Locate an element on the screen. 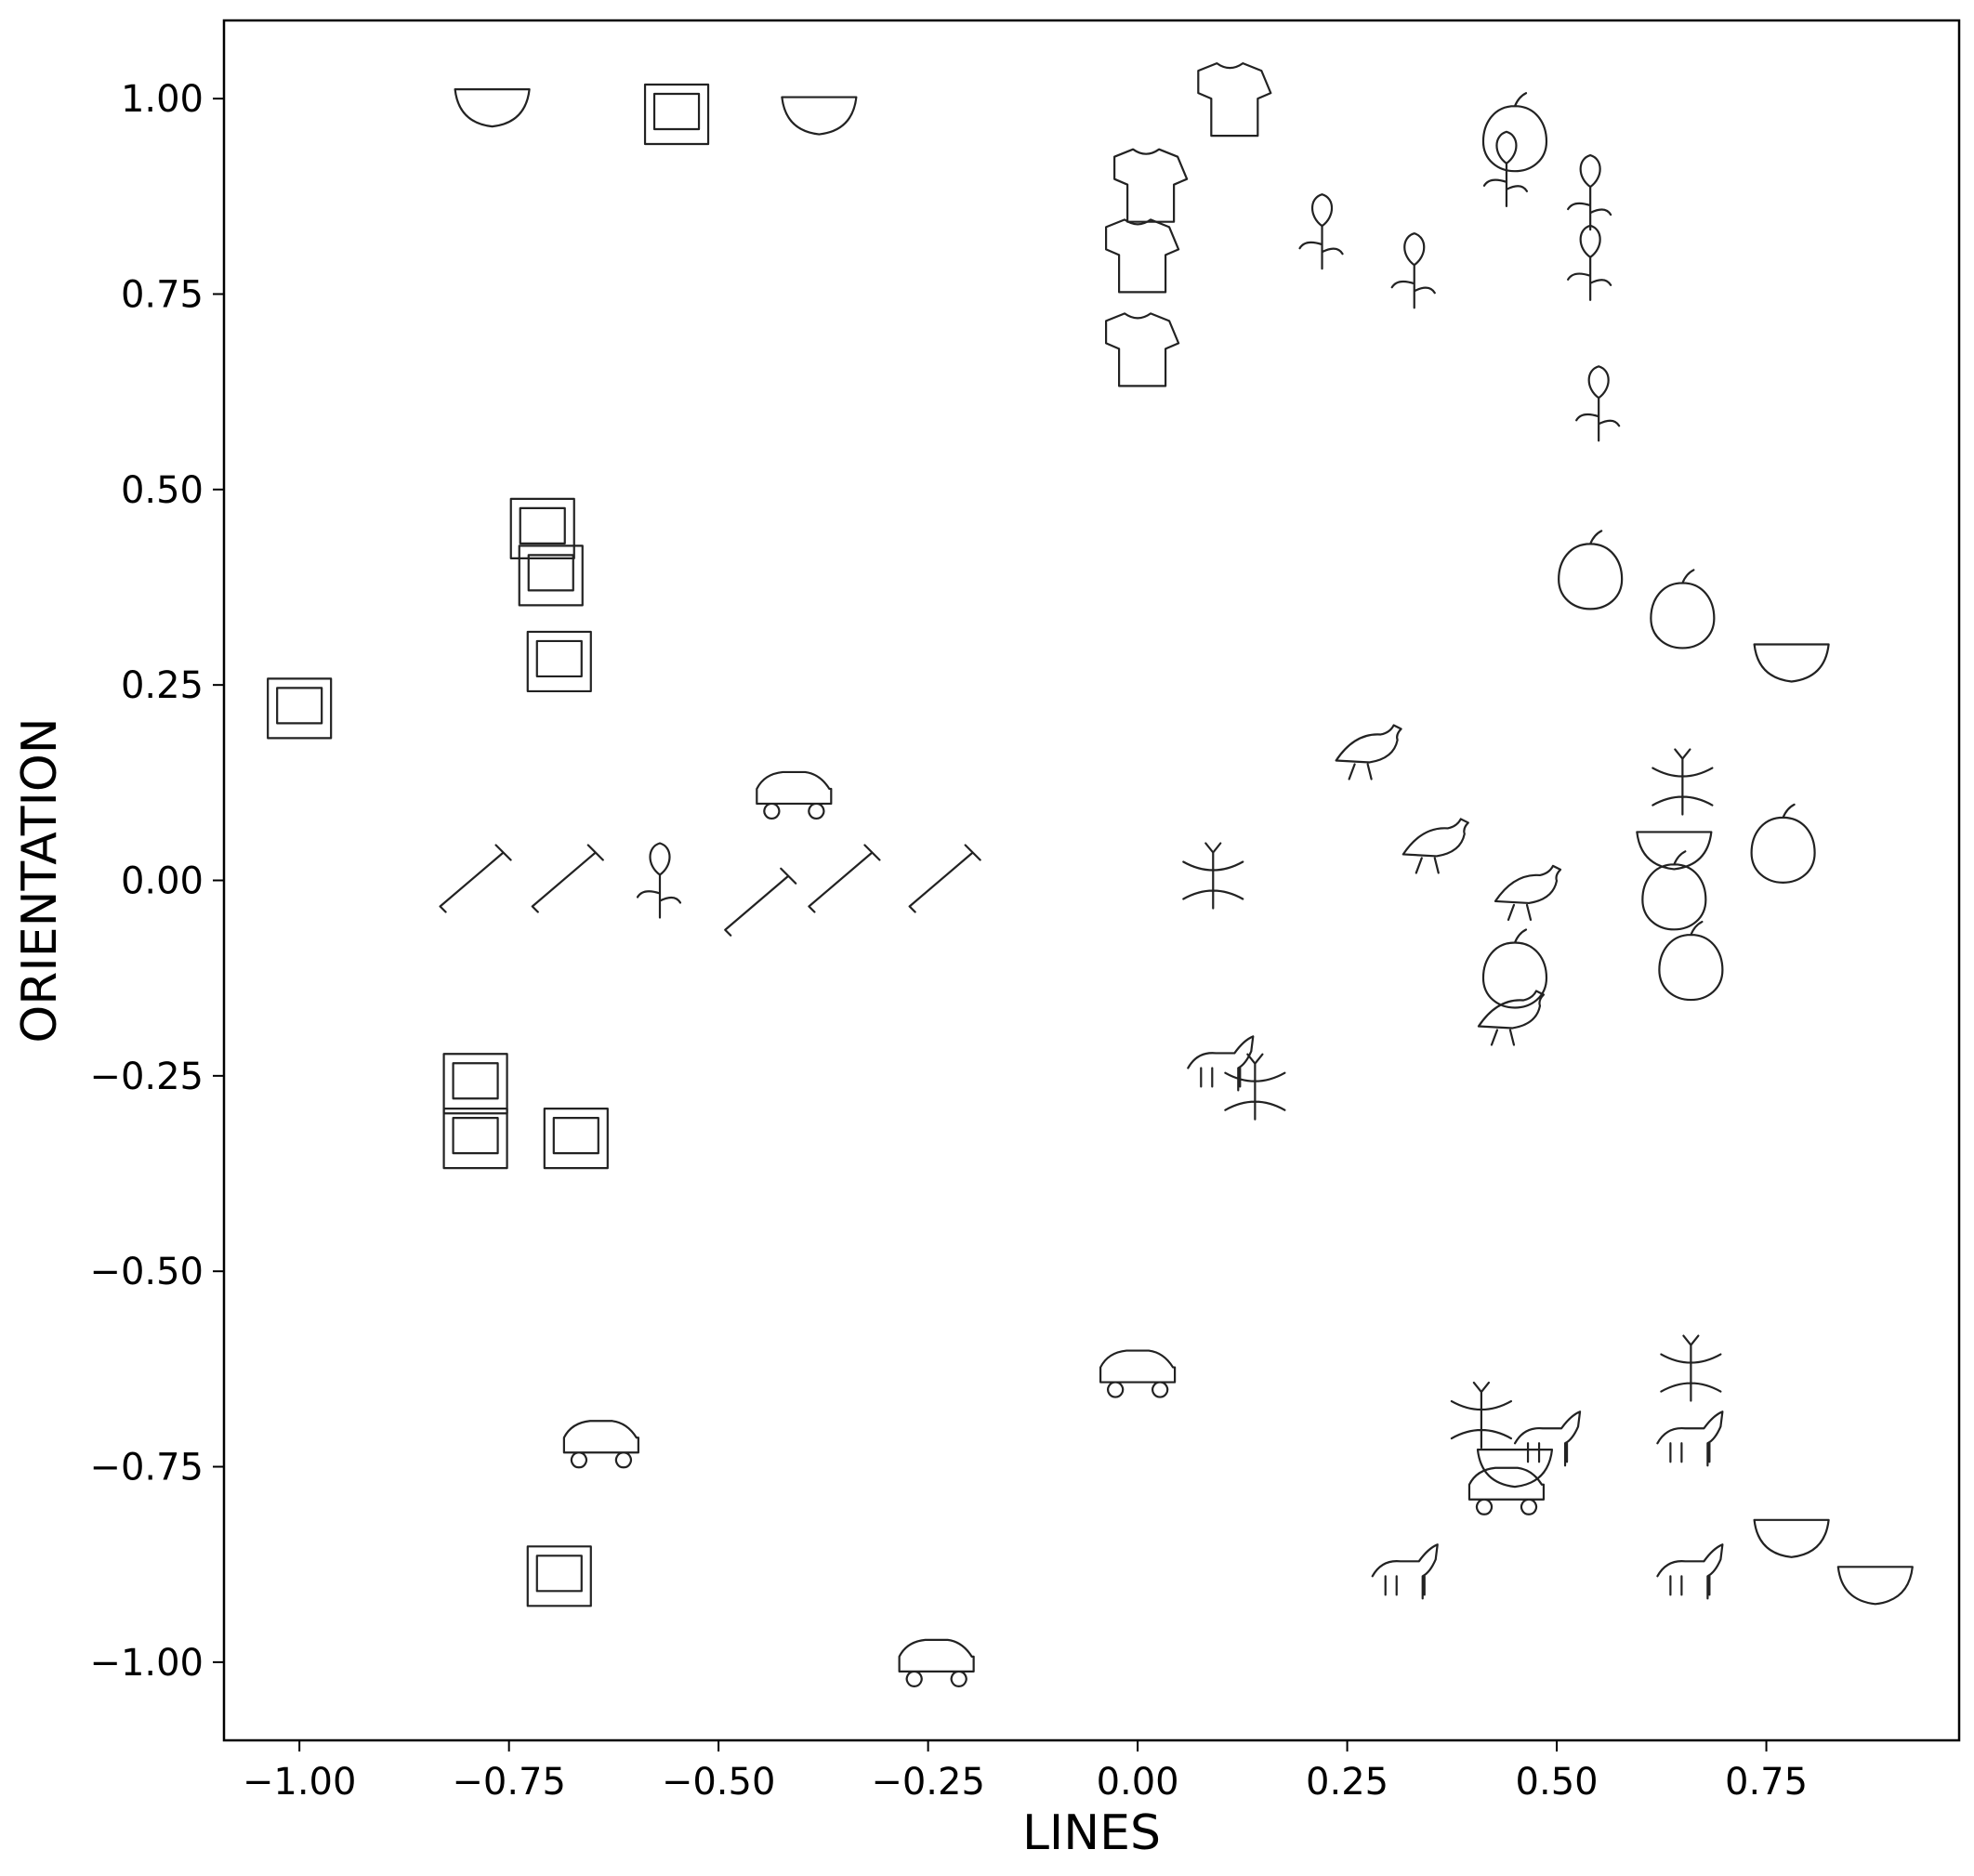 Image resolution: width=1974 pixels, height=1876 pixels. x-tick-label: 0.00 is located at coordinates (1138, 1782).